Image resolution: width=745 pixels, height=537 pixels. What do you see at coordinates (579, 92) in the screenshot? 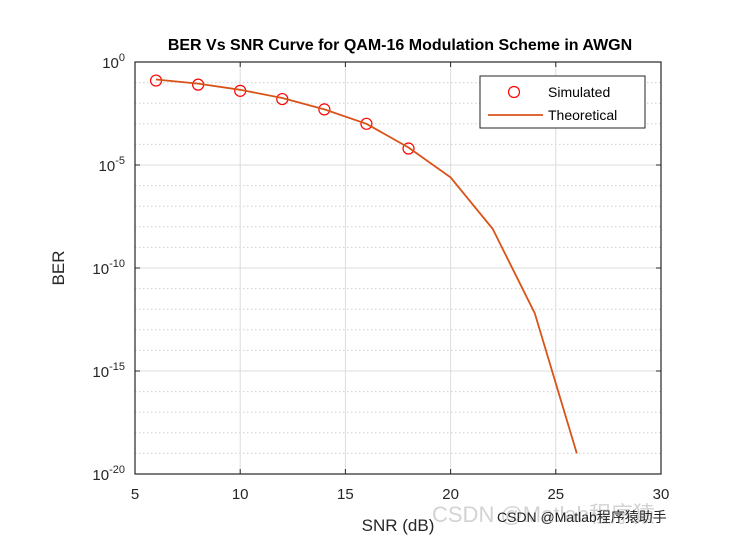
I see `legend-simulated-label: Simulated` at bounding box center [579, 92].